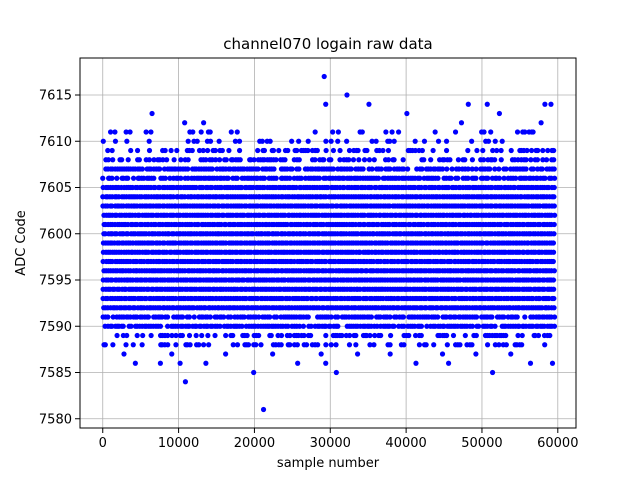 This screenshot has width=640, height=480. I want to click on x-tick-label: 0, so click(103, 443).